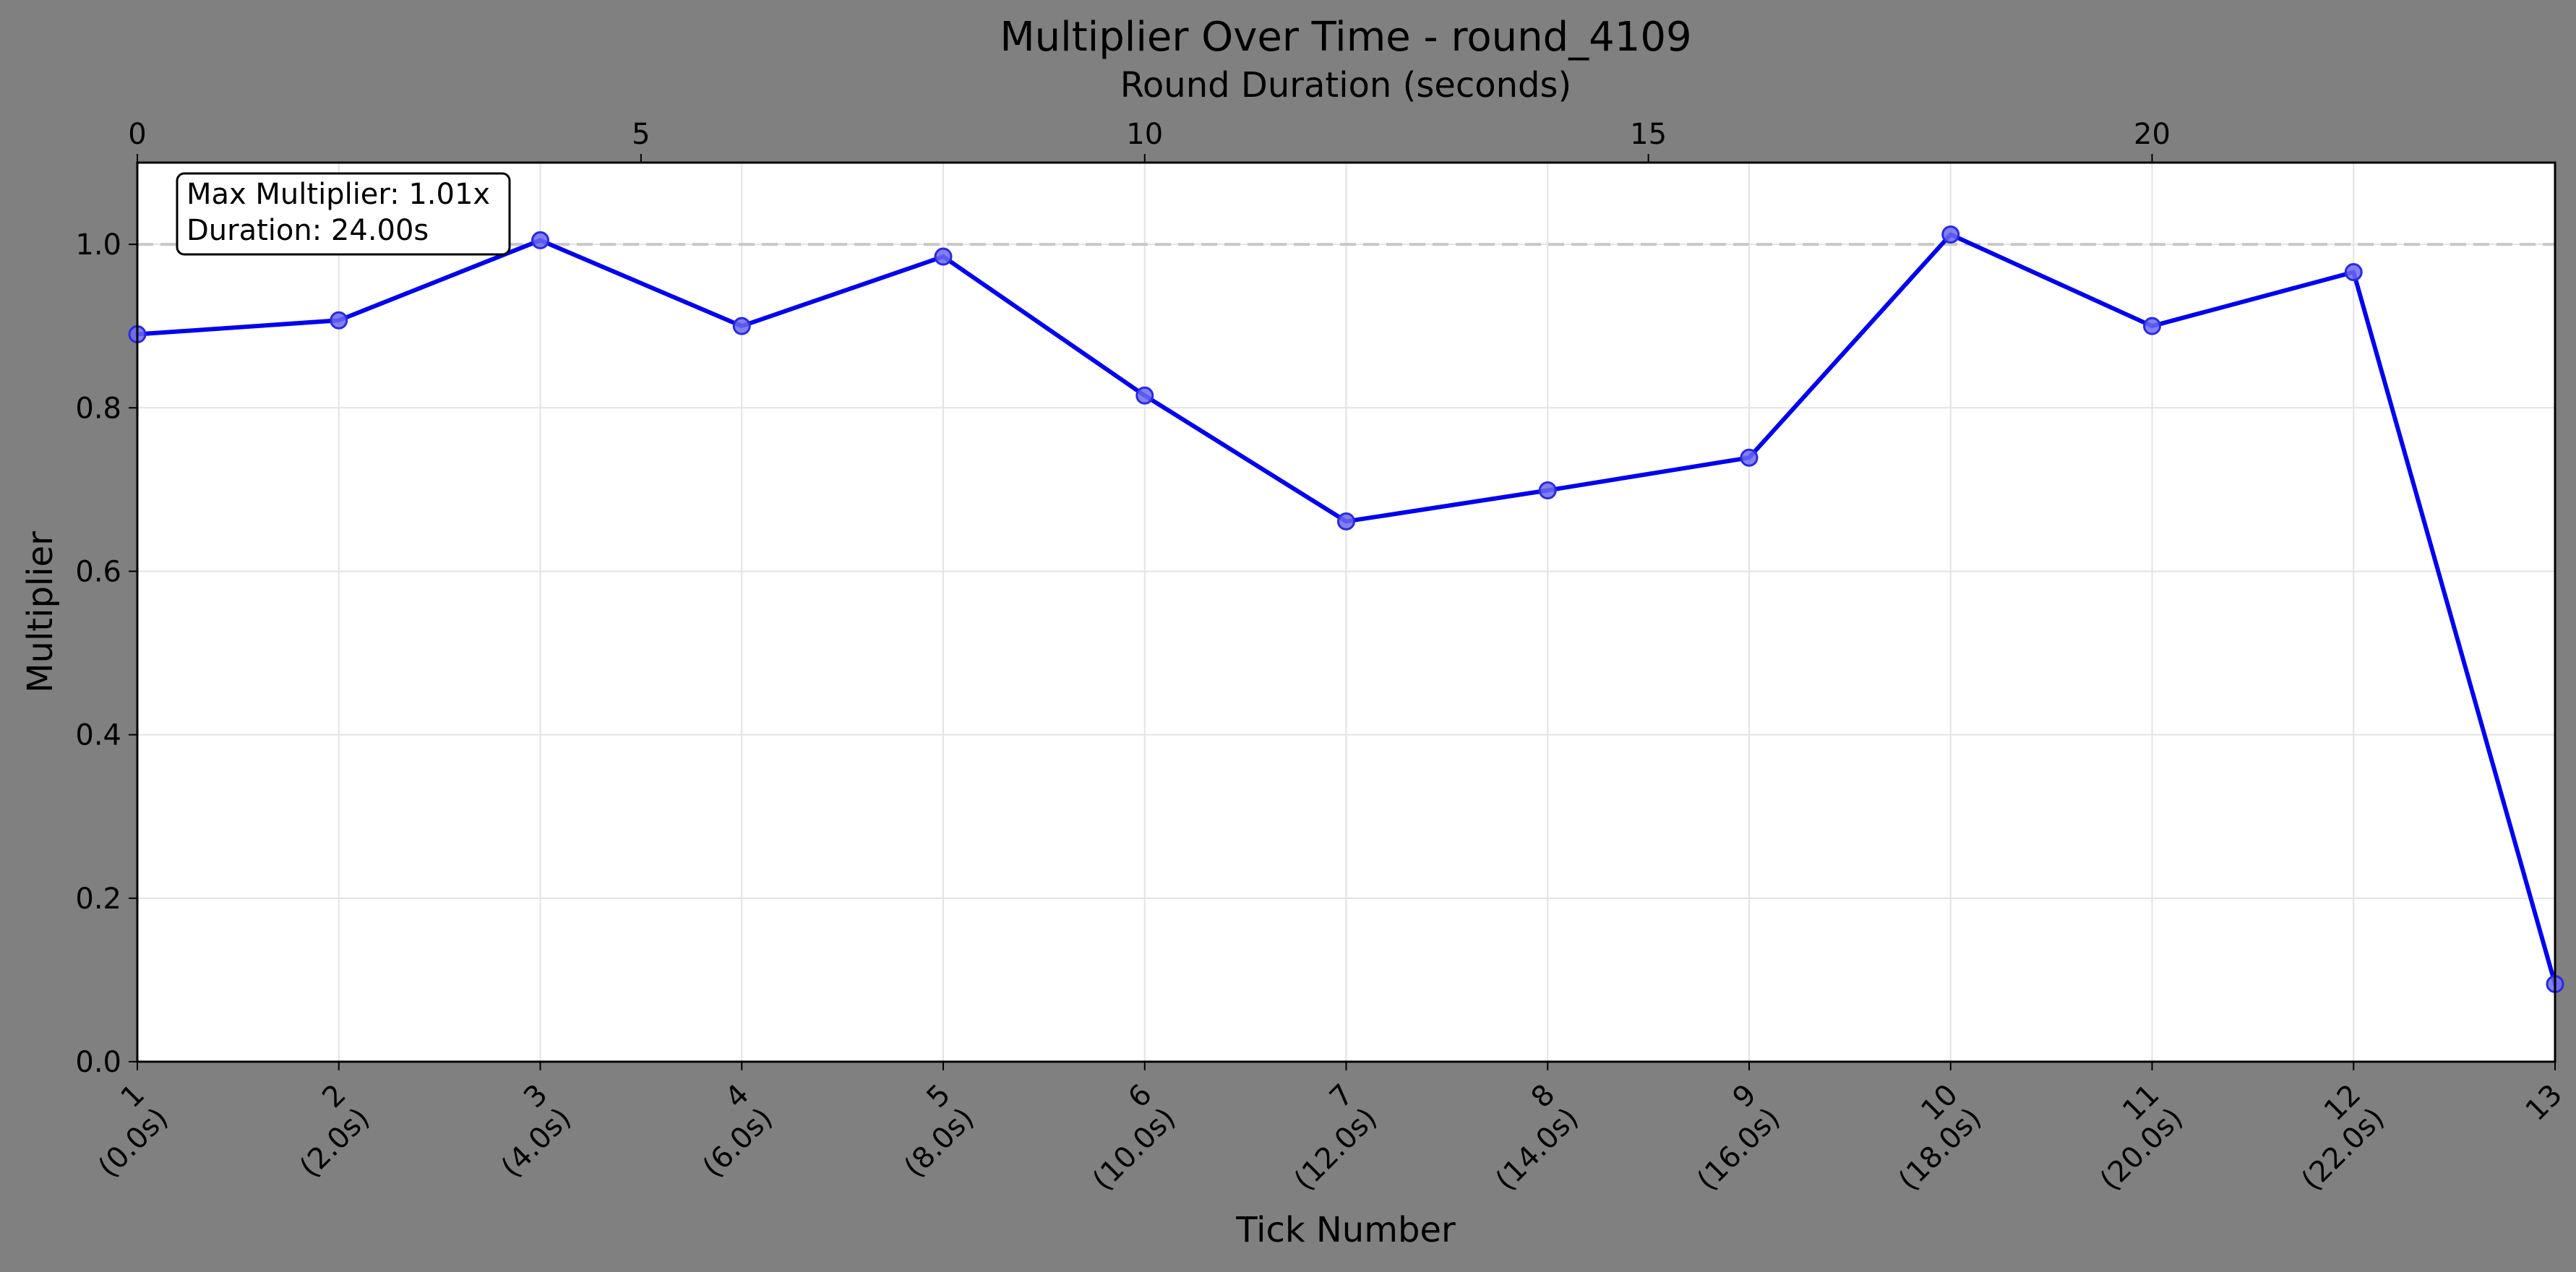 The image size is (2576, 1272). What do you see at coordinates (2545, 1103) in the screenshot?
I see `x-tick-label: 13` at bounding box center [2545, 1103].